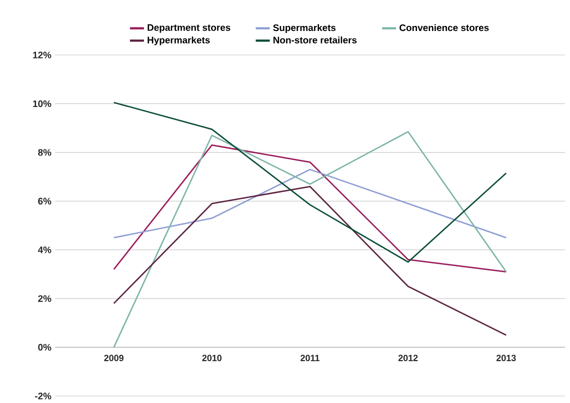 The width and height of the screenshot is (570, 403). Describe the element at coordinates (43, 396) in the screenshot. I see `y-tick-label: -2%` at that location.